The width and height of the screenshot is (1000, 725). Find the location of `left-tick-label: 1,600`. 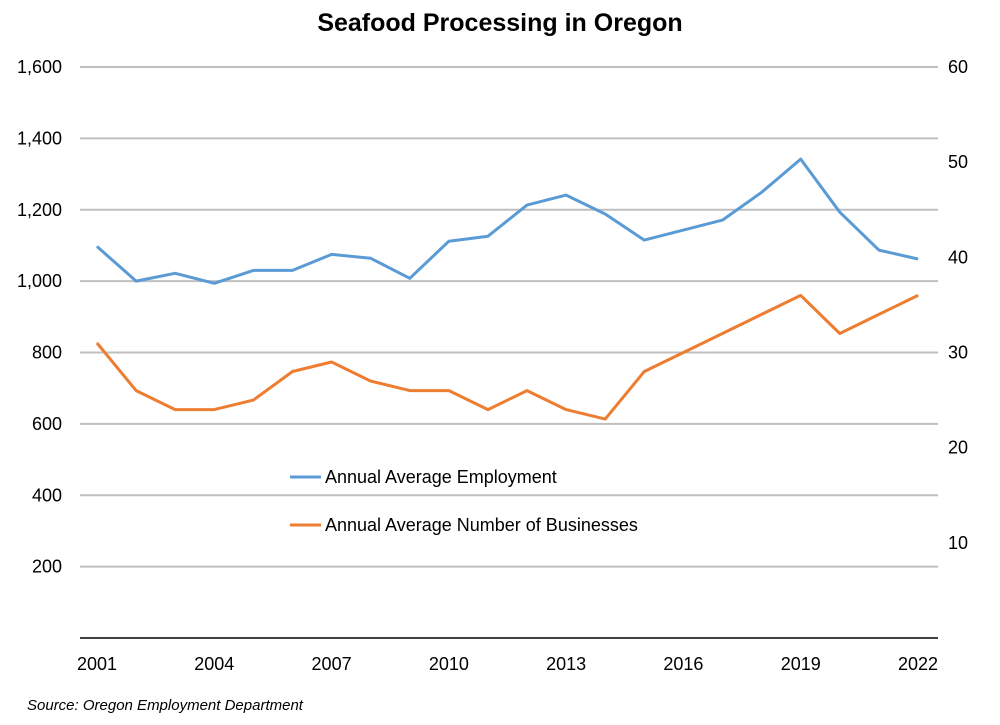

left-tick-label: 1,600 is located at coordinates (39, 67).